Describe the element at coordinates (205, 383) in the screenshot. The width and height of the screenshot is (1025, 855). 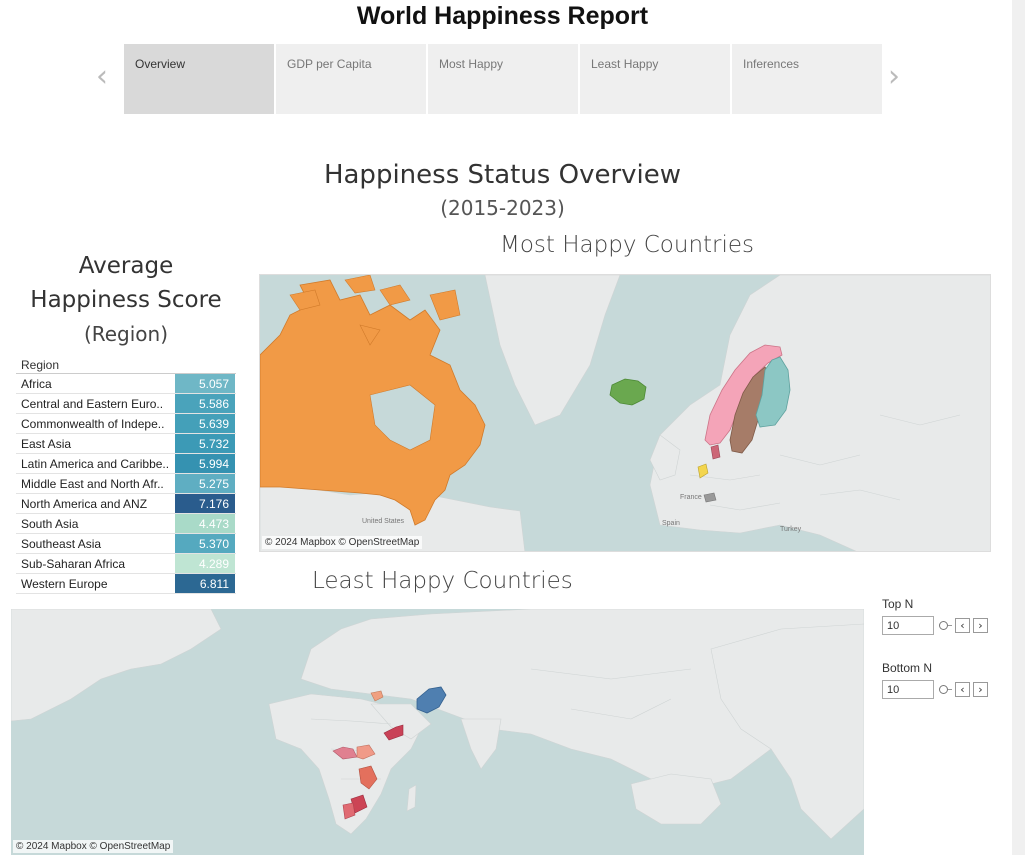
I see `region-score: 5.057` at that location.